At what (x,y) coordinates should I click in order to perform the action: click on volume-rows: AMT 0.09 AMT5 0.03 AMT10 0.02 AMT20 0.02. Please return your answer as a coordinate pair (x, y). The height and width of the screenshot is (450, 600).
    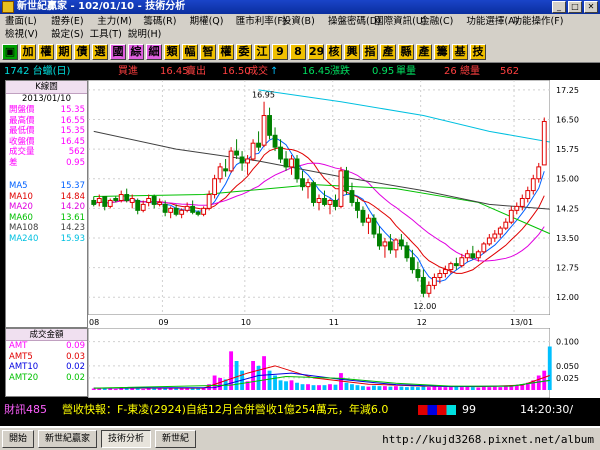
    Looking at the image, I should click on (46, 362).